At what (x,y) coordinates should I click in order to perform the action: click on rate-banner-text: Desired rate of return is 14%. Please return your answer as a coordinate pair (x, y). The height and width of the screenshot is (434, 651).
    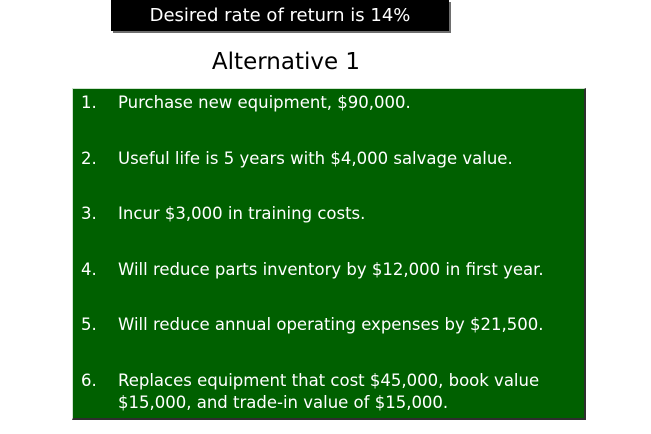
    Looking at the image, I should click on (280, 15).